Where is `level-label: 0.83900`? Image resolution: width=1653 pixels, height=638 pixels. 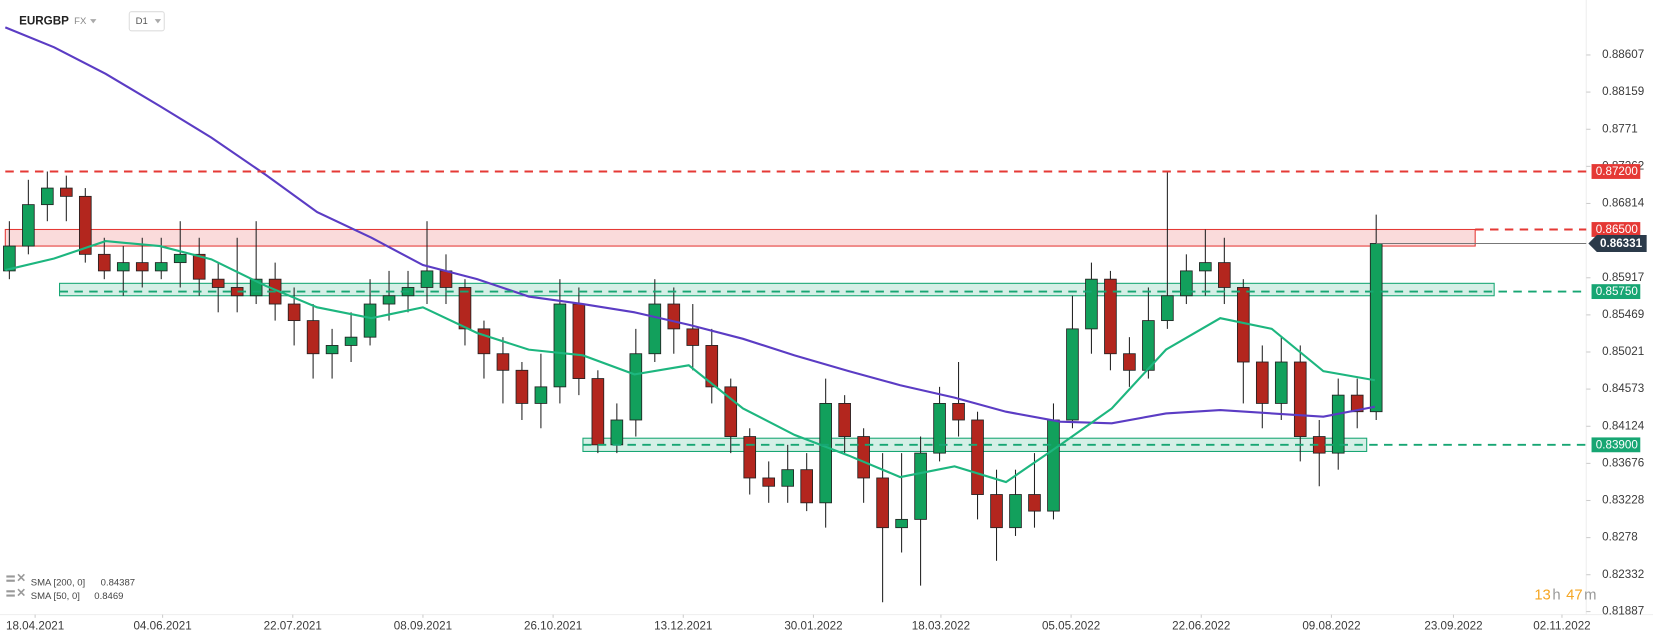
level-label: 0.83900 is located at coordinates (1617, 444).